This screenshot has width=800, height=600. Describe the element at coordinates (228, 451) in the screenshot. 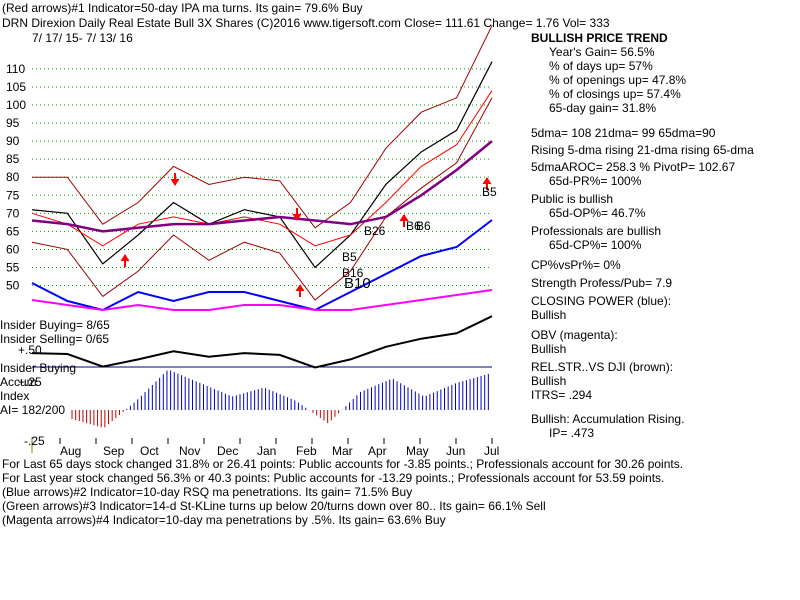

I see `month-label: Dec` at that location.